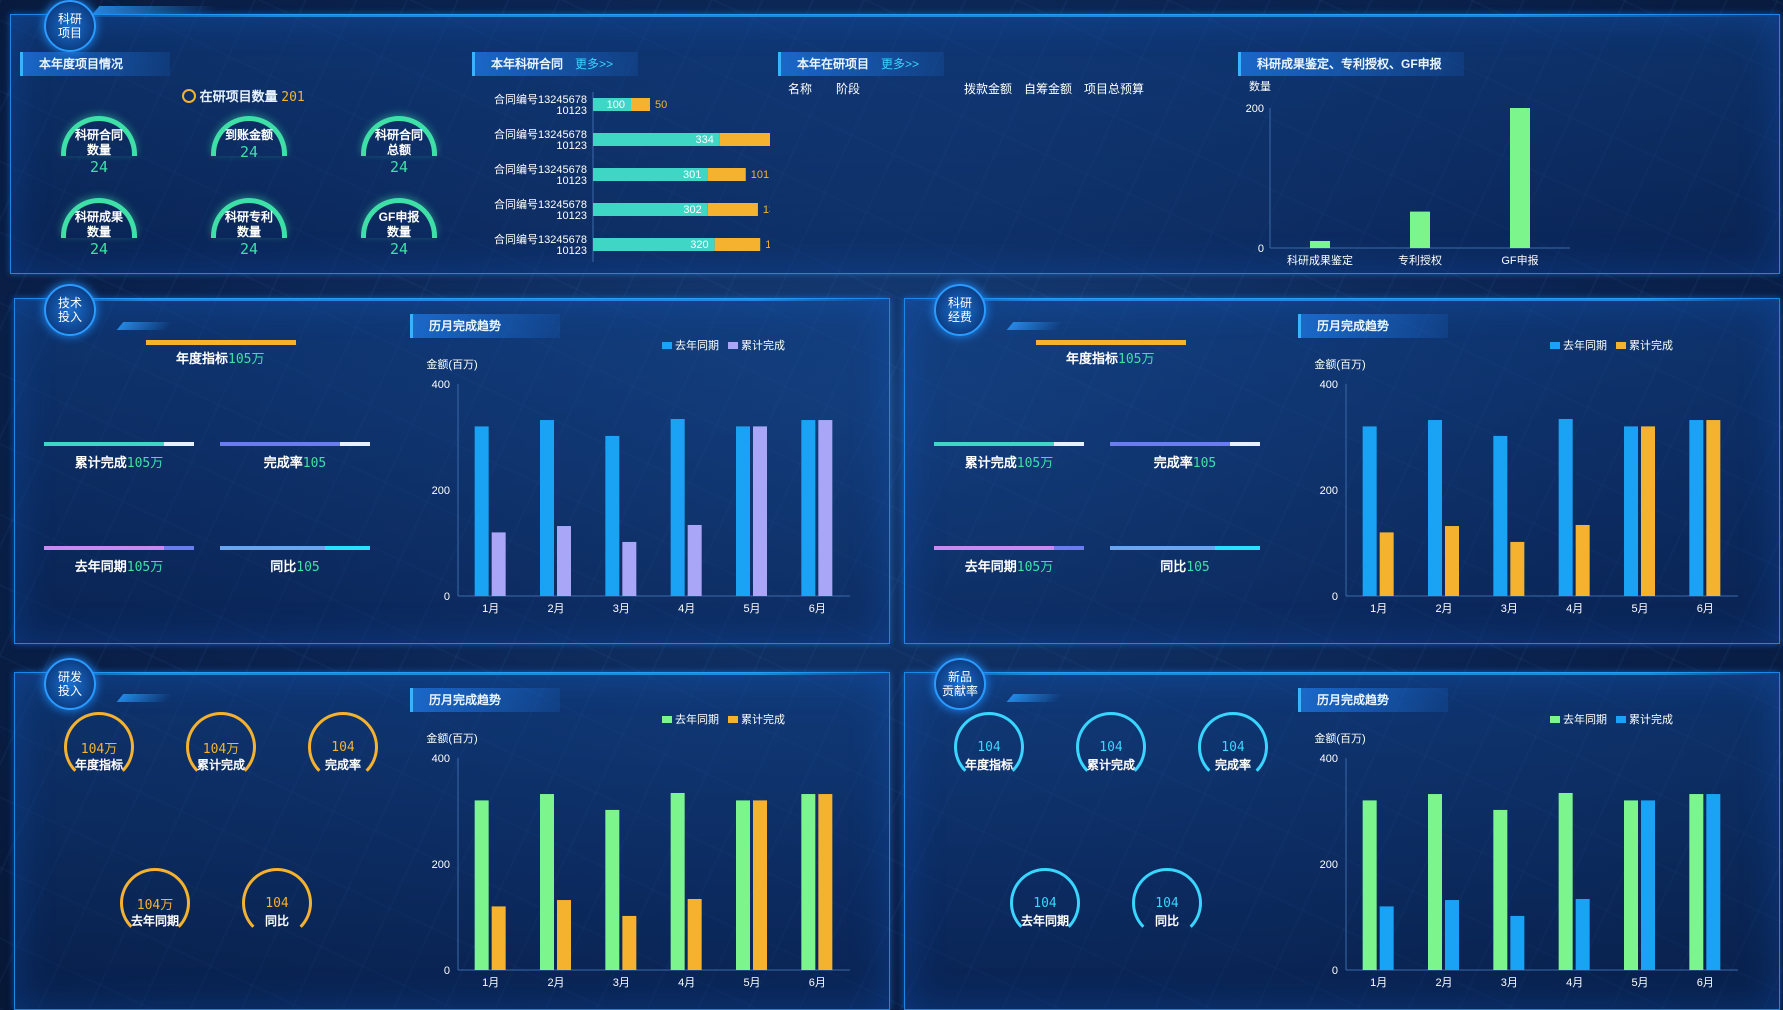  Describe the element at coordinates (766, 210) in the screenshot. I see `contract-value-b: 132` at that location.